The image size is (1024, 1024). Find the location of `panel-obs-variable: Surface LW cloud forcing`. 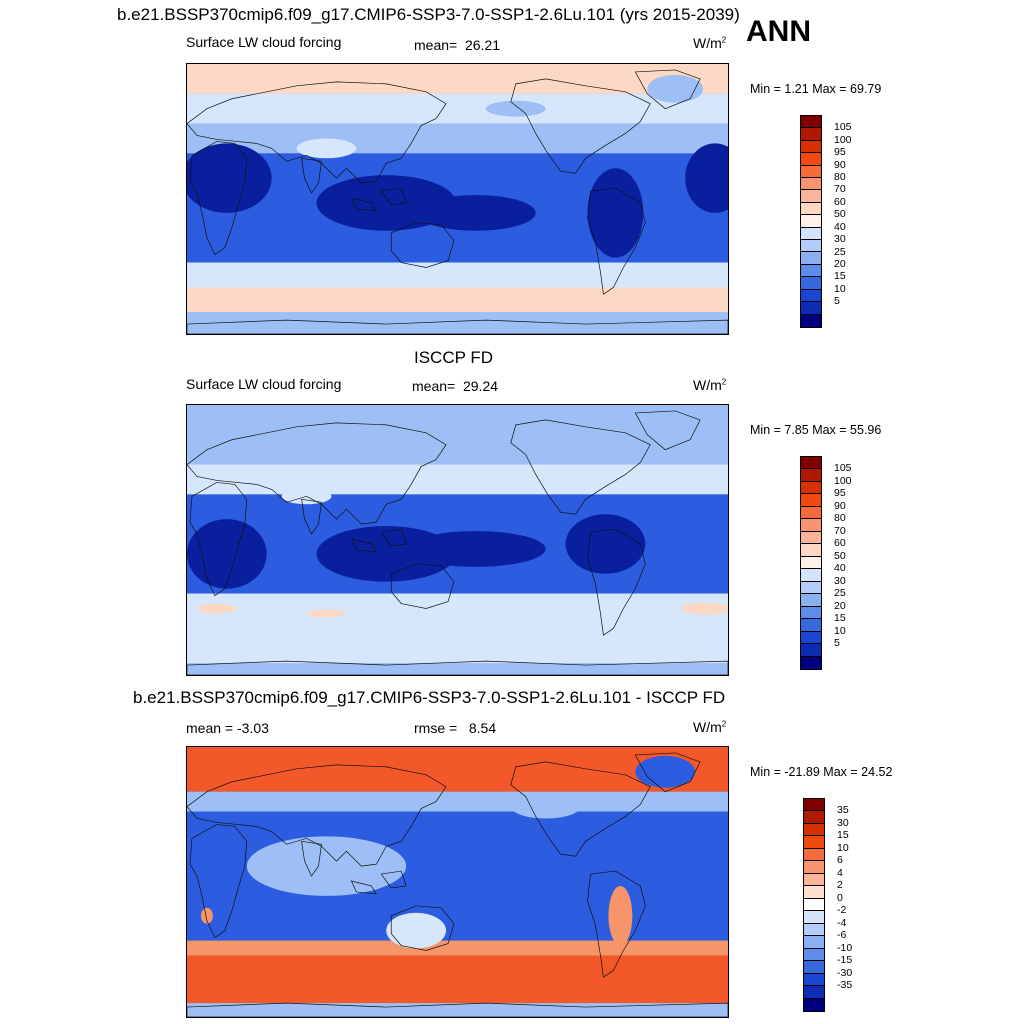

panel-obs-variable: Surface LW cloud forcing is located at coordinates (264, 384).